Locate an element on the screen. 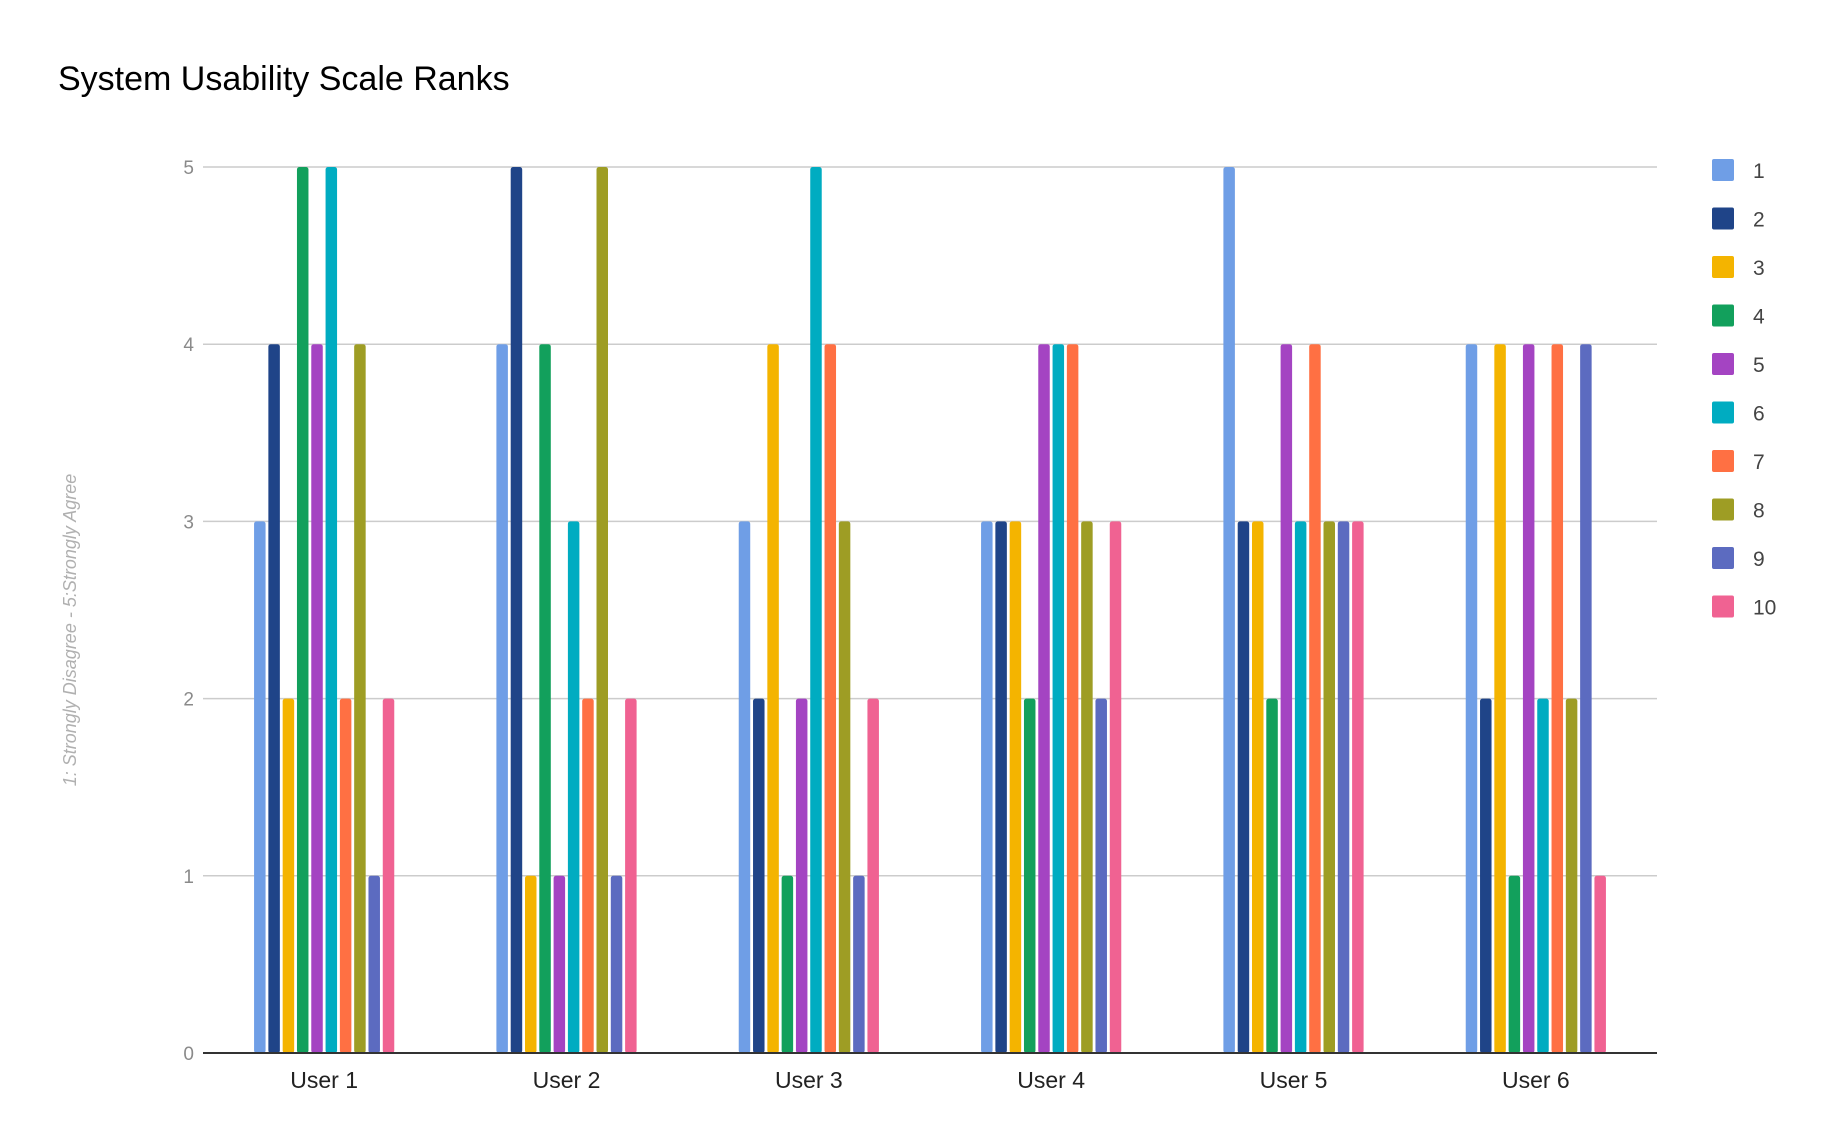 The image size is (1842, 1138). legend-label: 3 is located at coordinates (1759, 268).